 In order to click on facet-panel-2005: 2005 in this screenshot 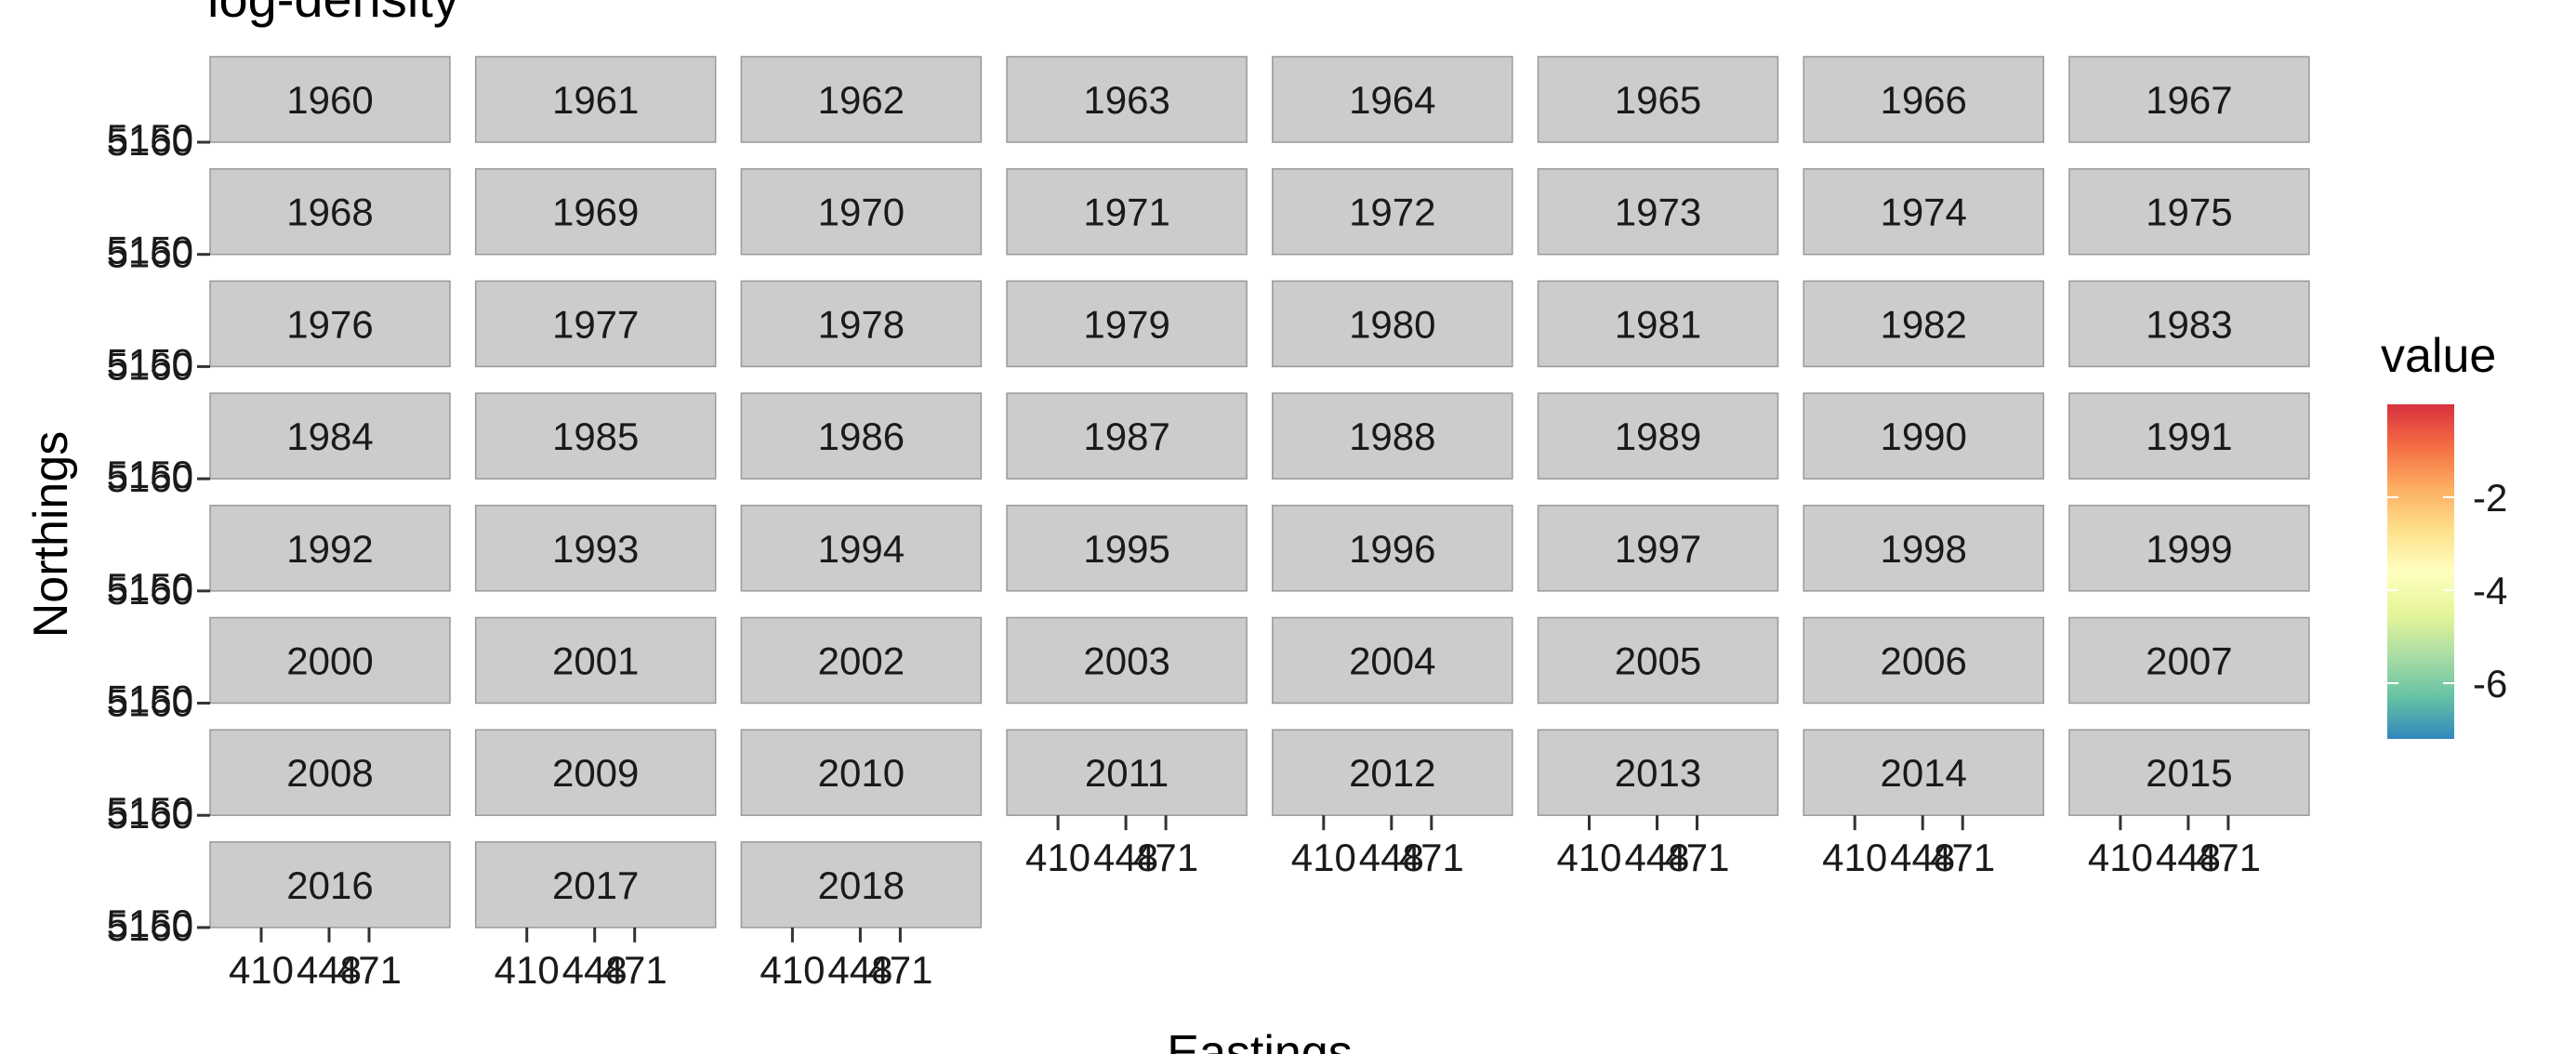, I will do `click(1658, 660)`.